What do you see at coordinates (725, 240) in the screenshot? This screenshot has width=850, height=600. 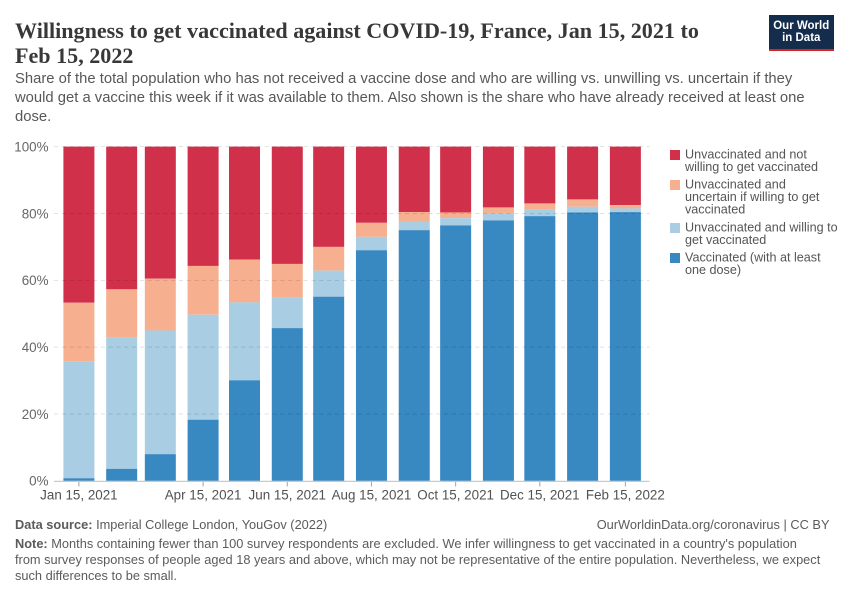 I see `svg-text: get vaccinated` at bounding box center [725, 240].